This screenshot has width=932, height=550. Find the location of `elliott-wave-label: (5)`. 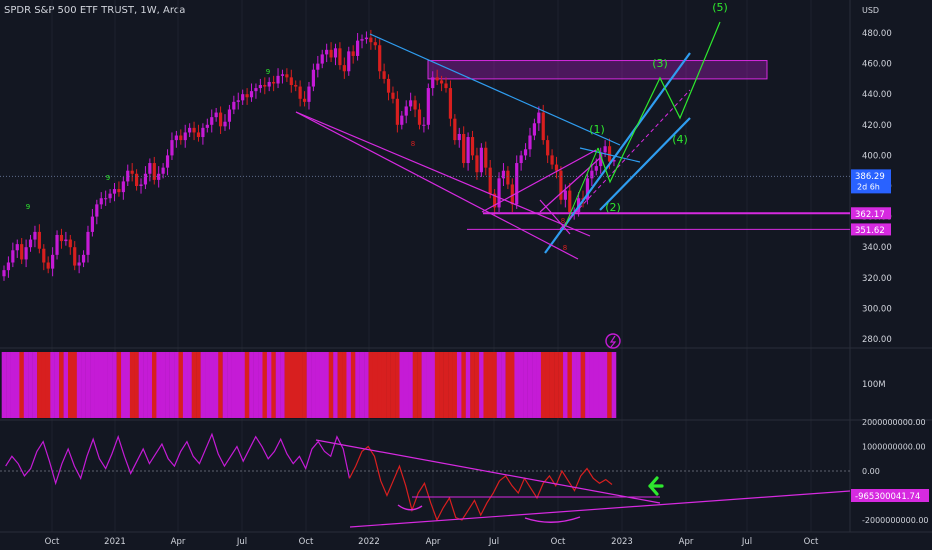

elliott-wave-label: (5) is located at coordinates (720, 7).